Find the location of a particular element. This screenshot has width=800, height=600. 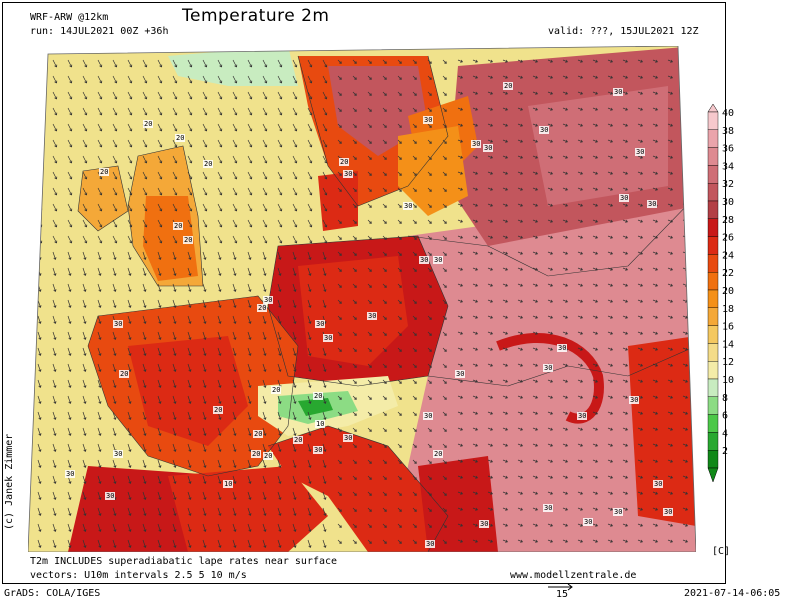

grads-label: GrADS: COLA/IGES is located at coordinates (52, 593).